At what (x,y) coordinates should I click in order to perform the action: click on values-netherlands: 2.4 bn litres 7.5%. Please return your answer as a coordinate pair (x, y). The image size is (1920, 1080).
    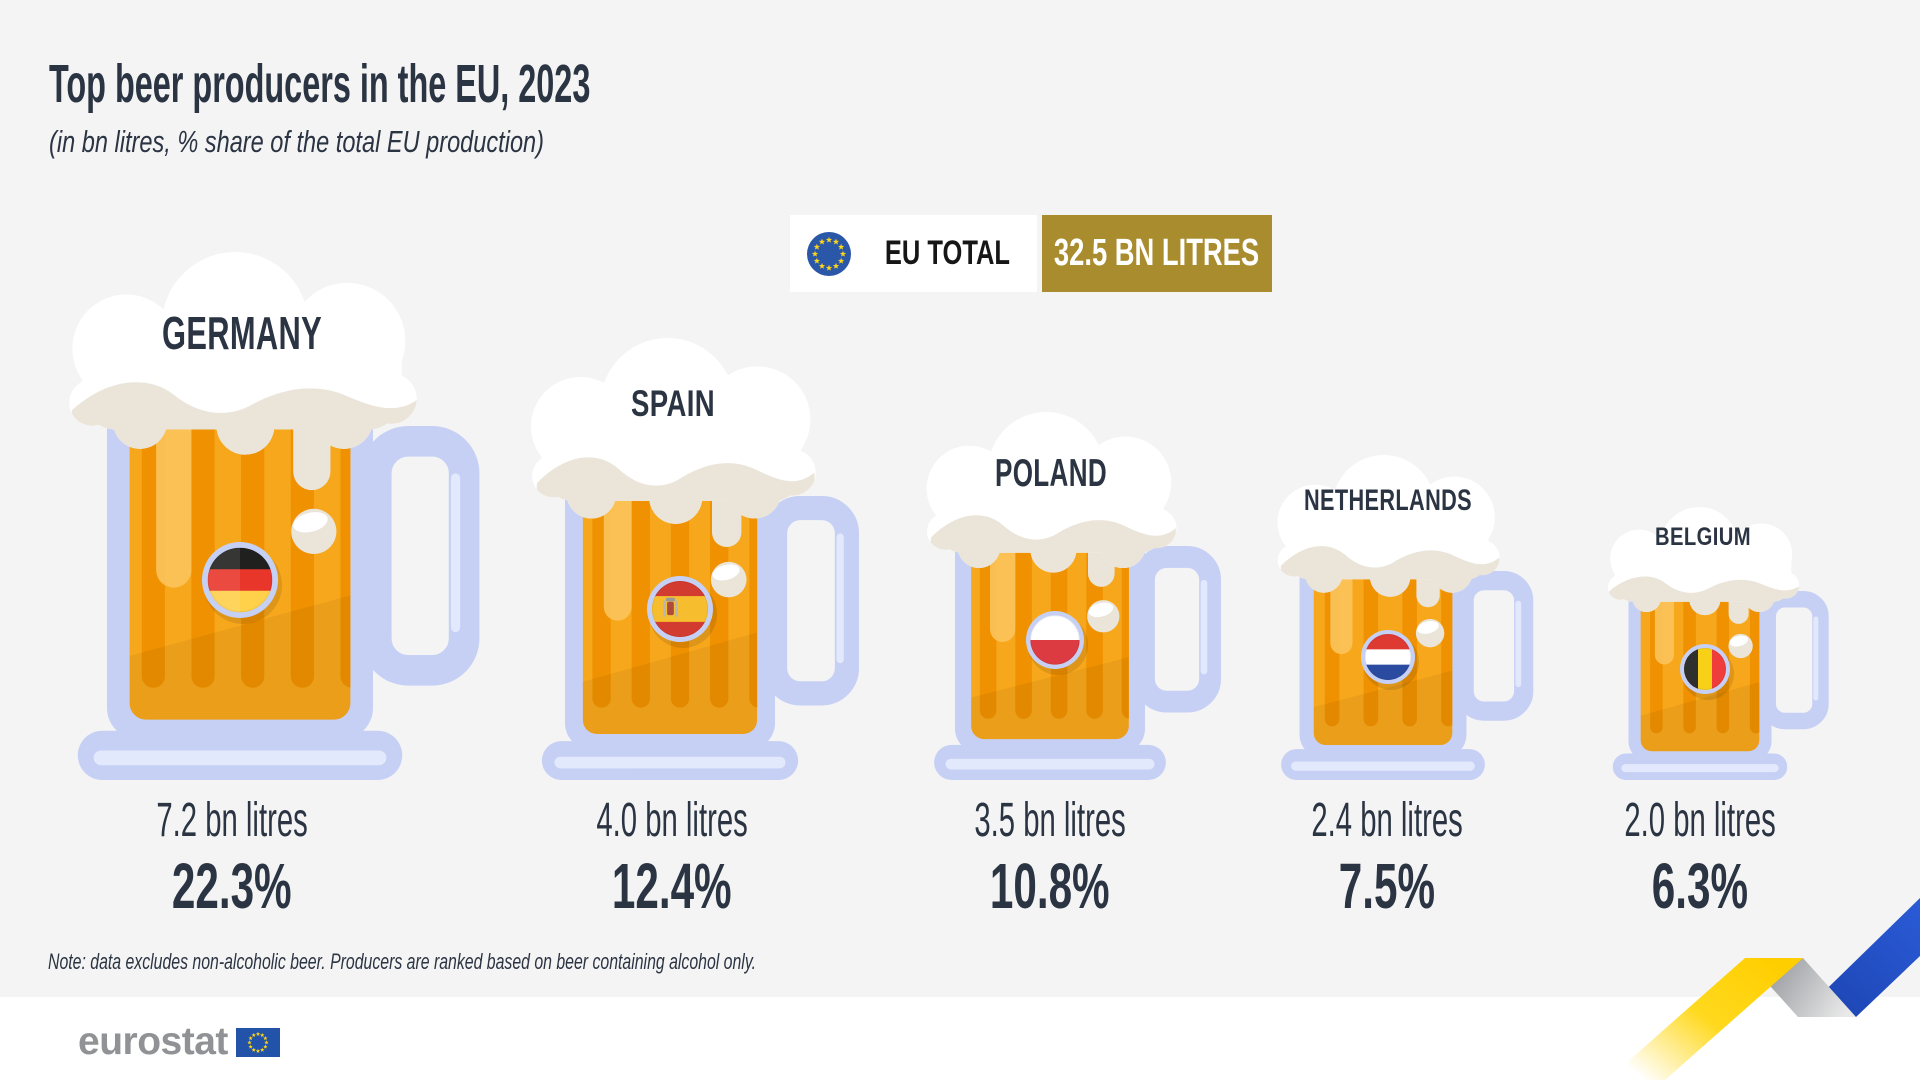
    Looking at the image, I should click on (1387, 857).